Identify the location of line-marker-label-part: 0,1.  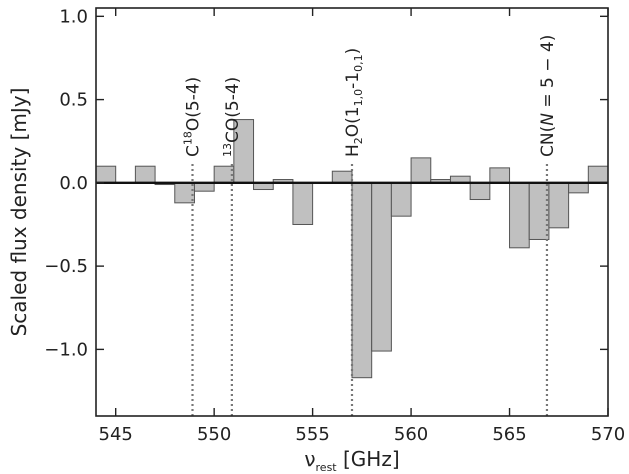
(358, 63).